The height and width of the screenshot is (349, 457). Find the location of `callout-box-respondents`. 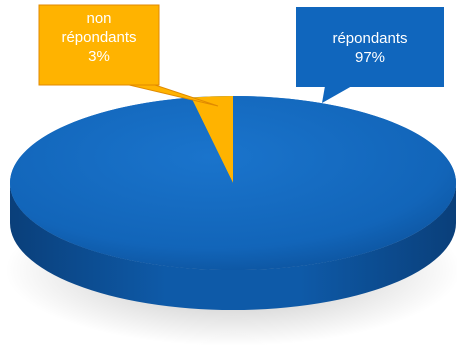

callout-box-respondents is located at coordinates (370, 47).